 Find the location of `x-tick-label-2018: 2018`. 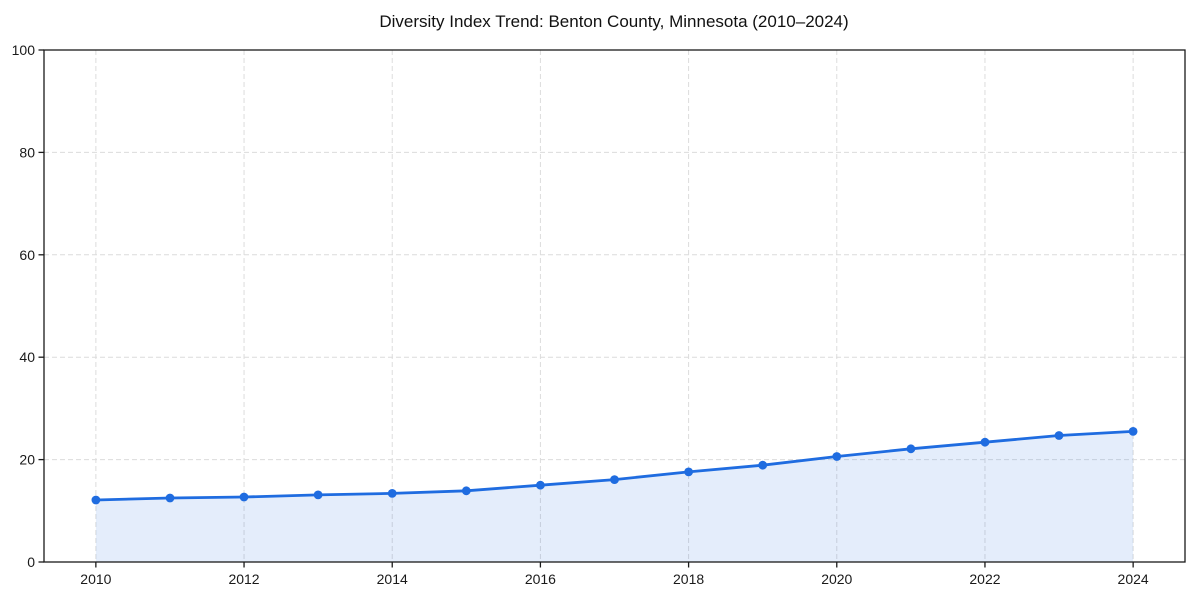

x-tick-label-2018: 2018 is located at coordinates (688, 579).